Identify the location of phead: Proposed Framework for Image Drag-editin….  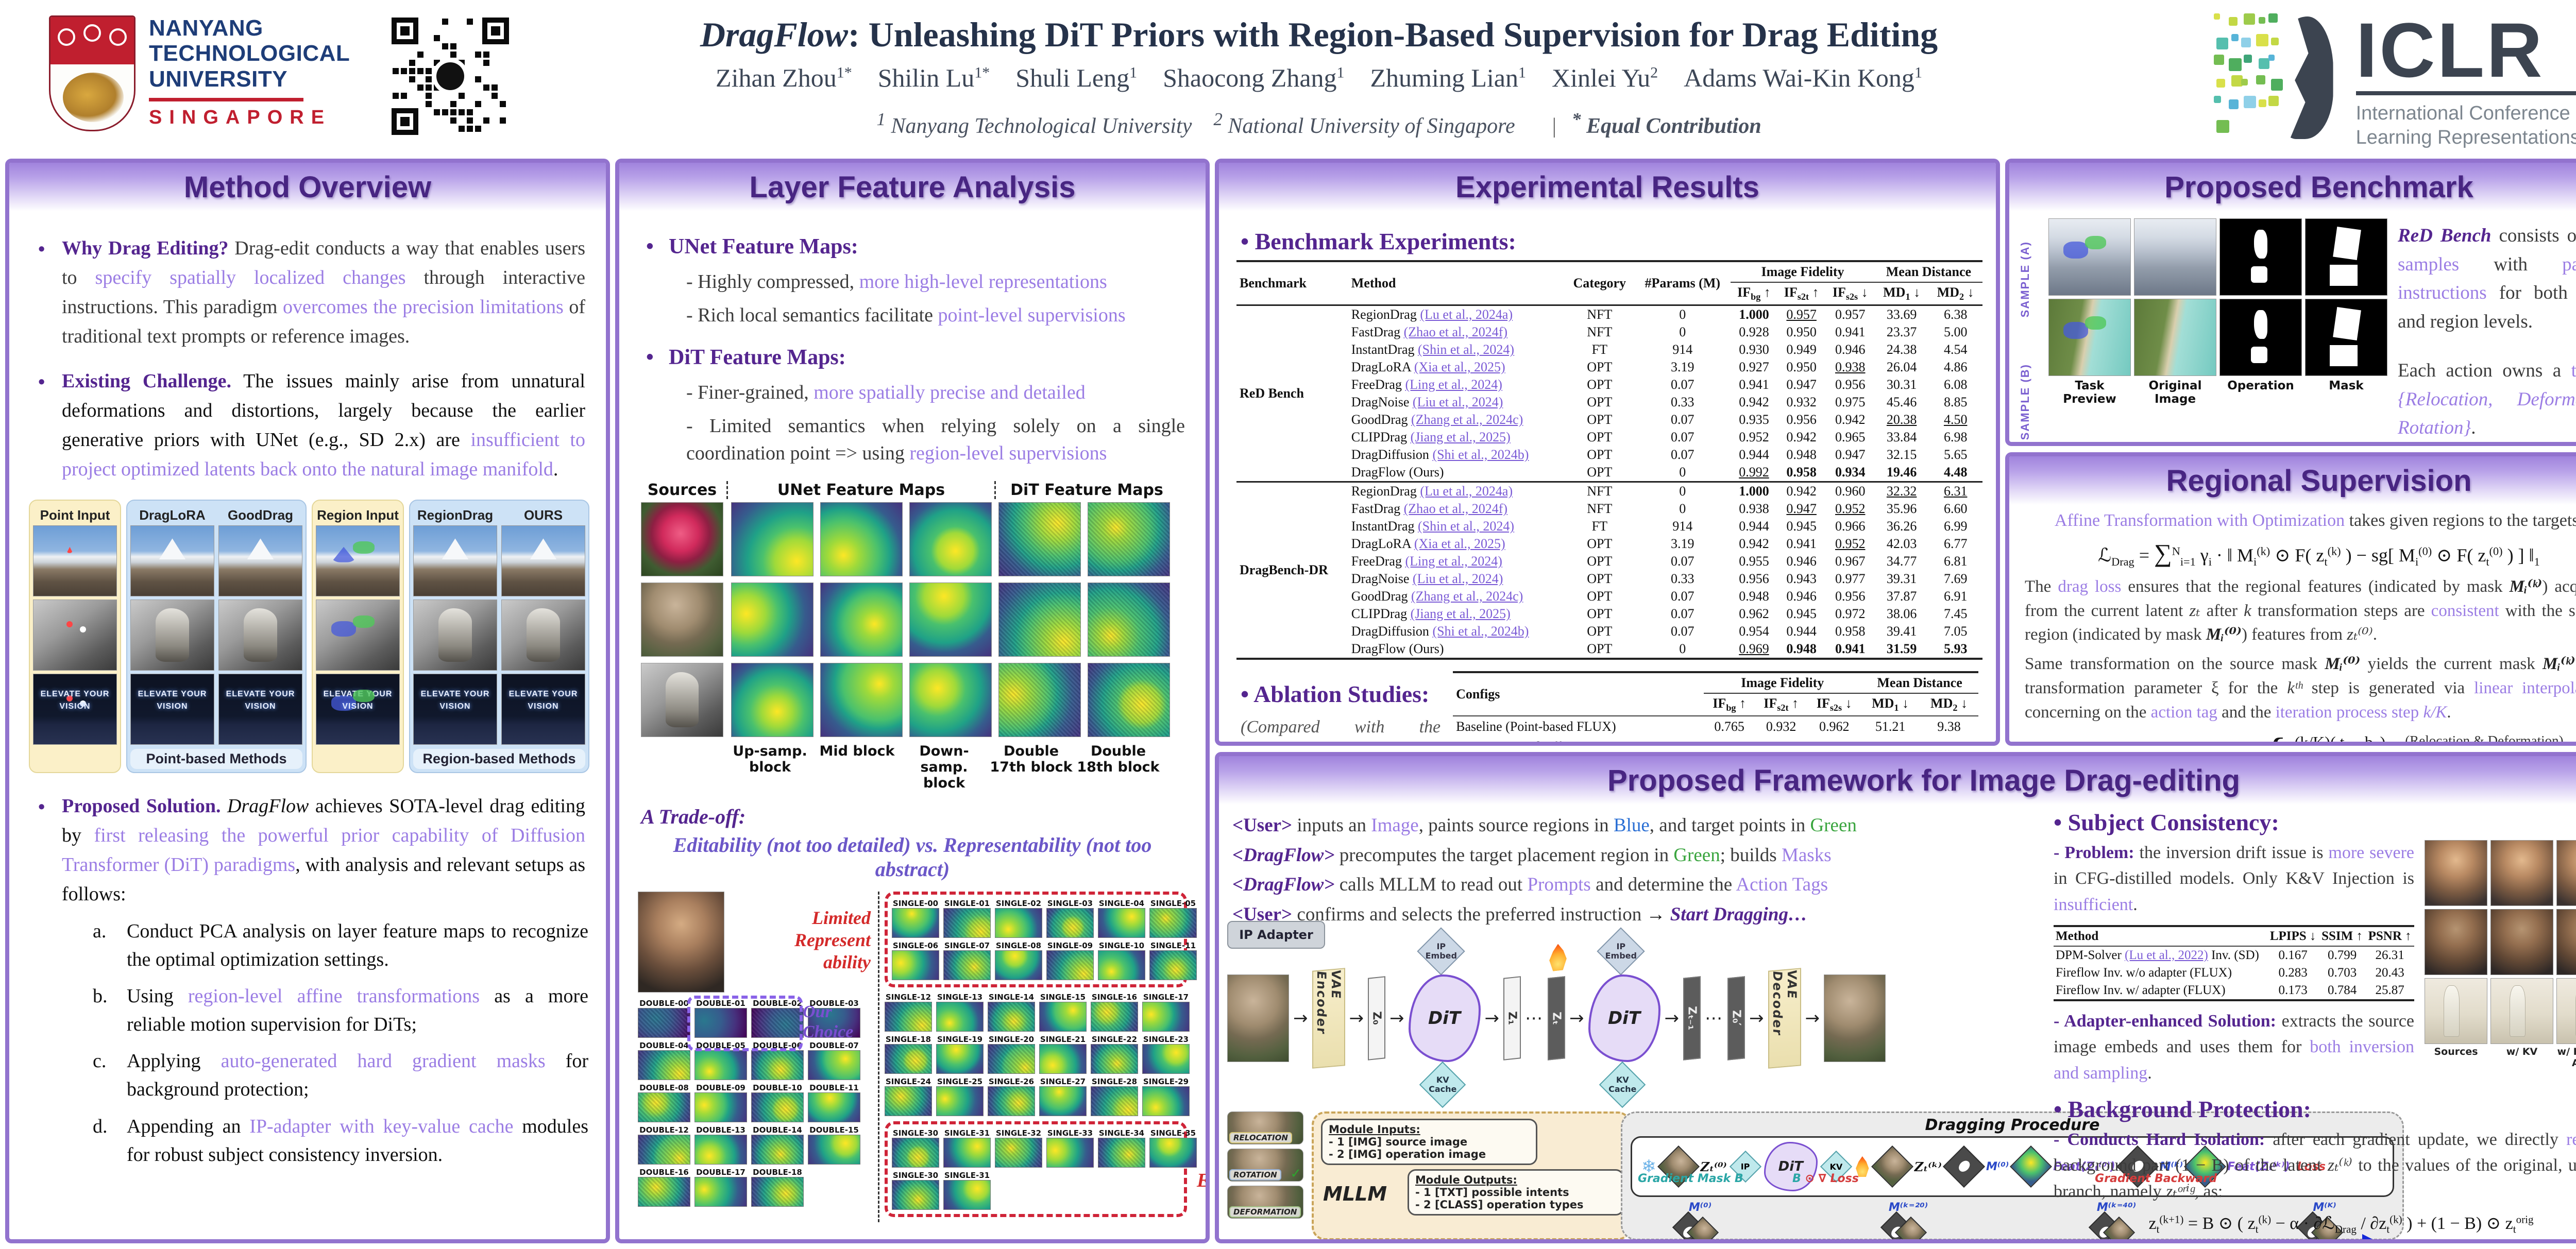
(1897, 780).